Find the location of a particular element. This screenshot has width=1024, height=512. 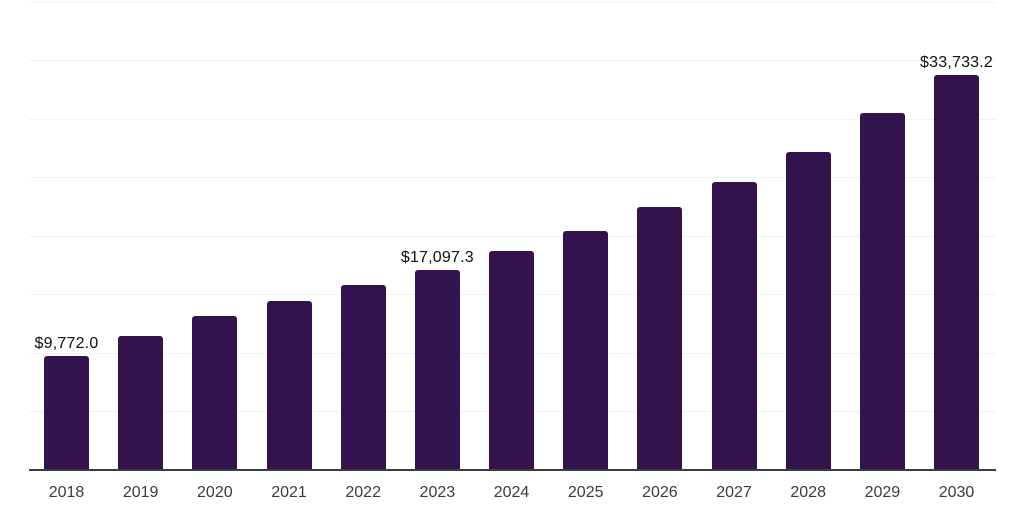

bar-2026 is located at coordinates (660, 338).